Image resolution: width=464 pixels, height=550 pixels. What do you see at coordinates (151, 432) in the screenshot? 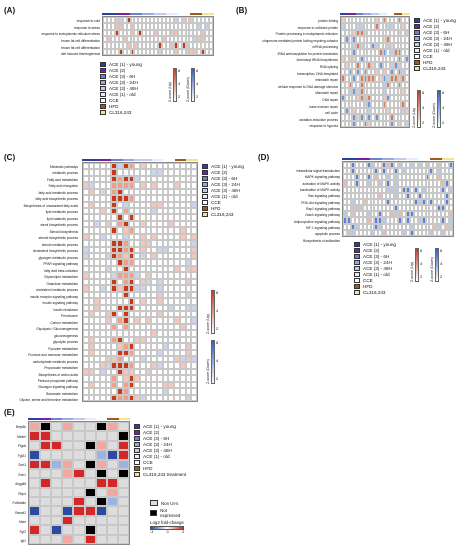
I see `legend-label: ACE (2)` at bounding box center [151, 432].